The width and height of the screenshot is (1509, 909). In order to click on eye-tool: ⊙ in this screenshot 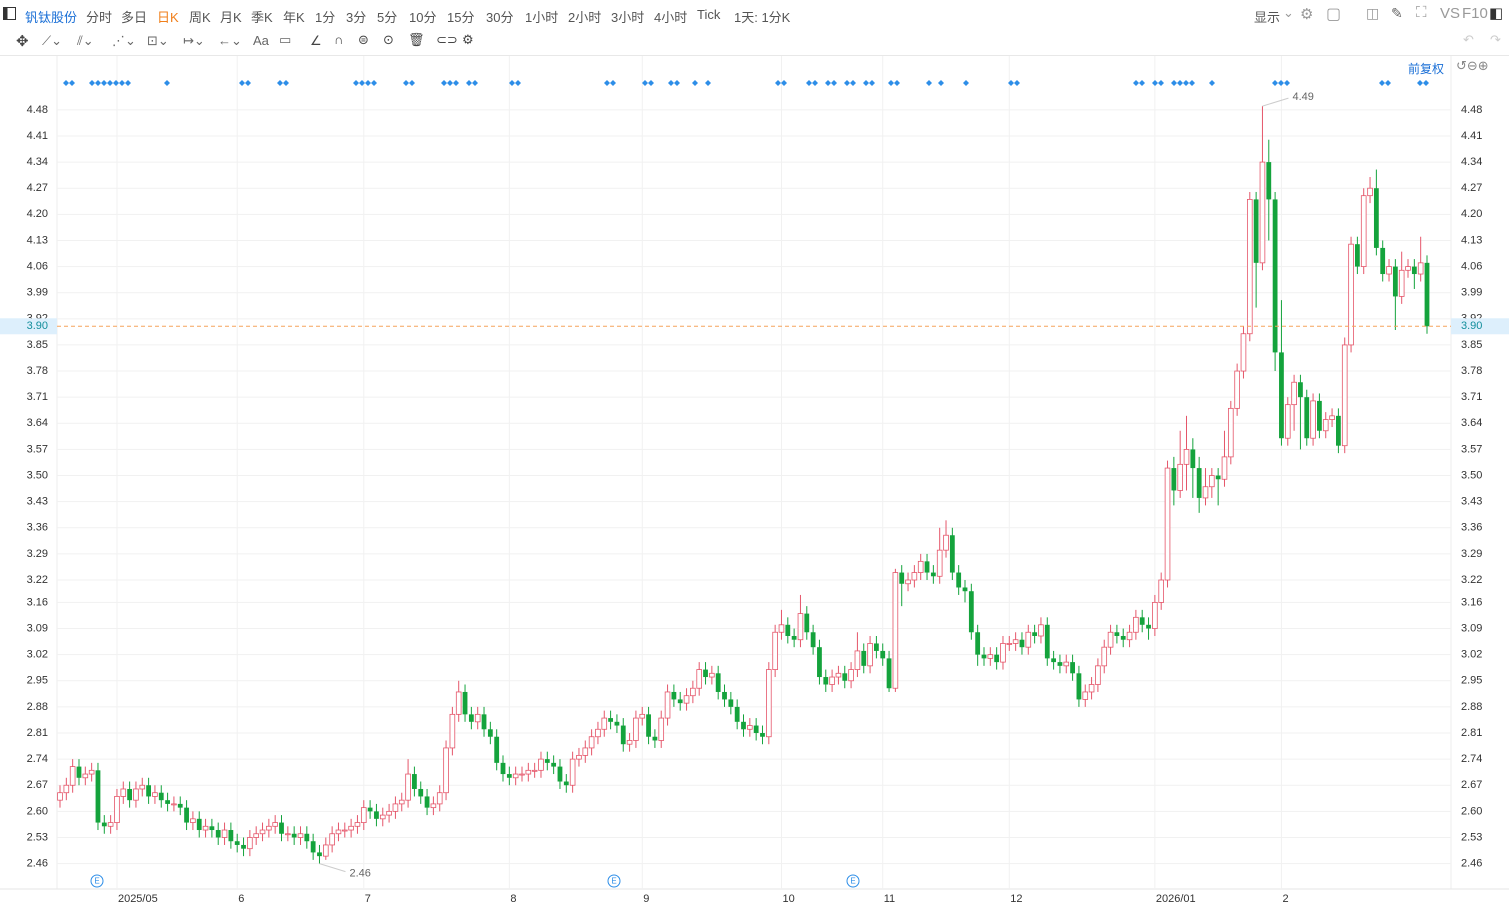, I will do `click(388, 39)`.